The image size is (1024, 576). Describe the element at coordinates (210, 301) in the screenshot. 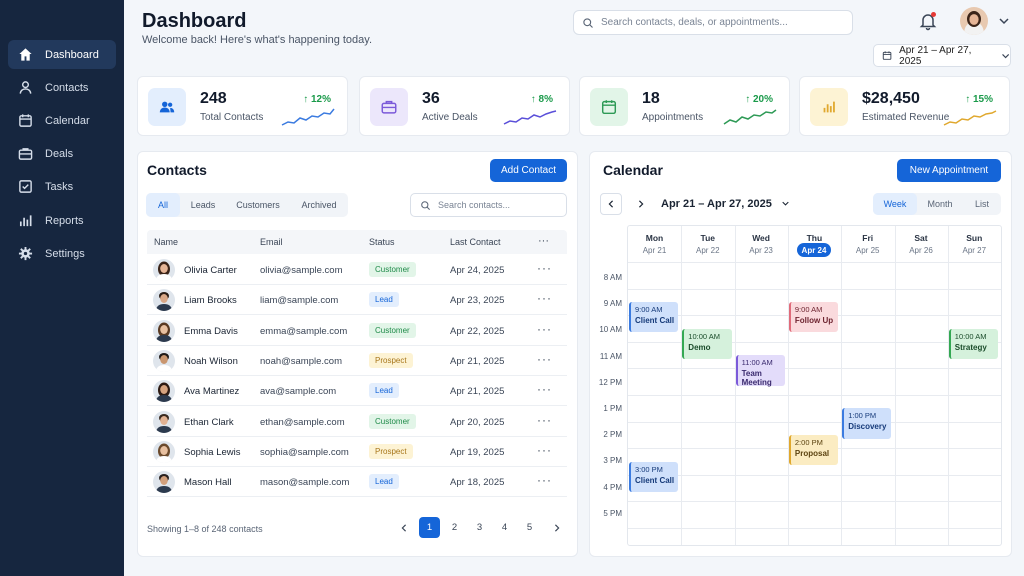

I see `contact-name: Liam Brooks` at that location.